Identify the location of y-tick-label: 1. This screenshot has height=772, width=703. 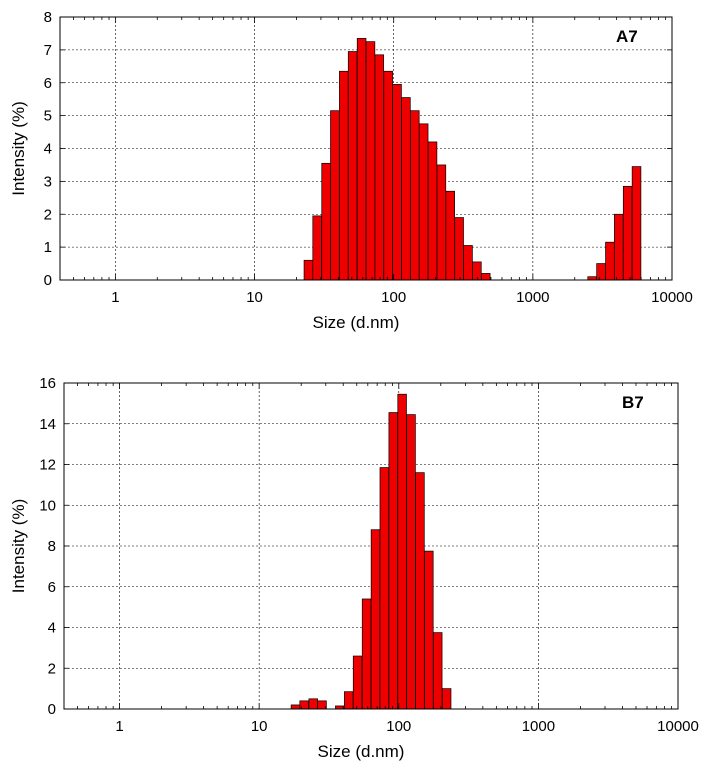
(48, 247).